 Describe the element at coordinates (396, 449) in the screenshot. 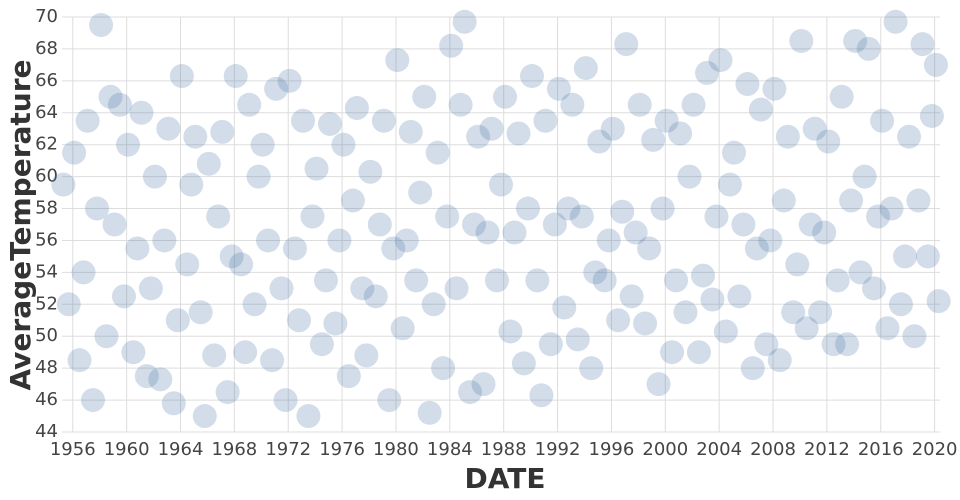

I see `x-tick-label: 1980` at that location.